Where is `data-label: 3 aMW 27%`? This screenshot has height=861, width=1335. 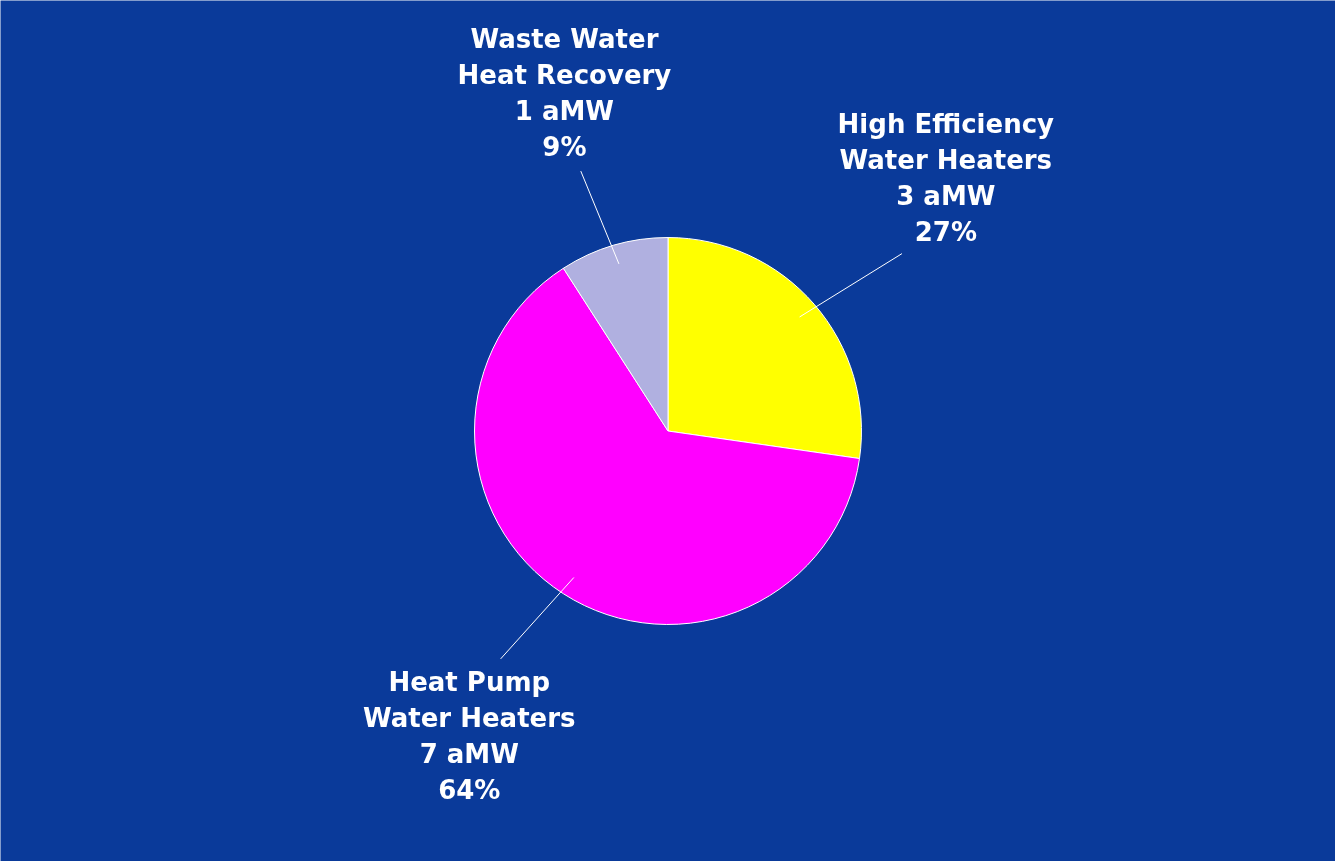 data-label: 3 aMW 27% is located at coordinates (946, 214).